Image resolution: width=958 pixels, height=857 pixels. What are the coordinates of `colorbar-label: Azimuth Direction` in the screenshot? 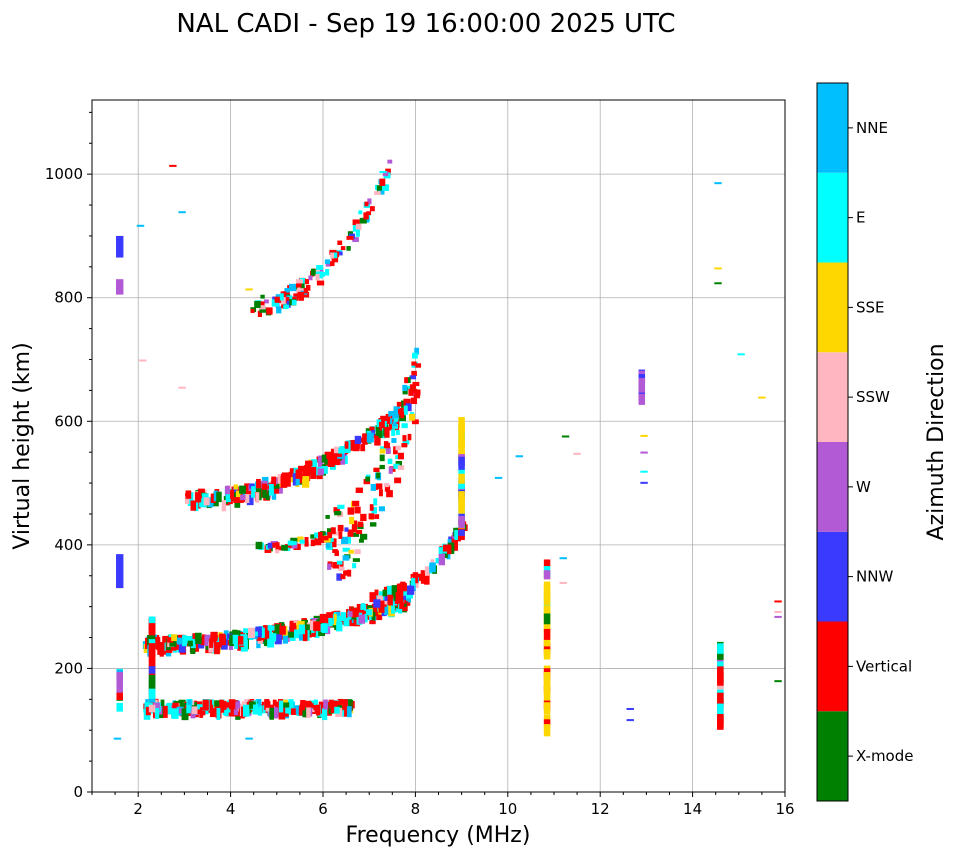 It's located at (936, 441).